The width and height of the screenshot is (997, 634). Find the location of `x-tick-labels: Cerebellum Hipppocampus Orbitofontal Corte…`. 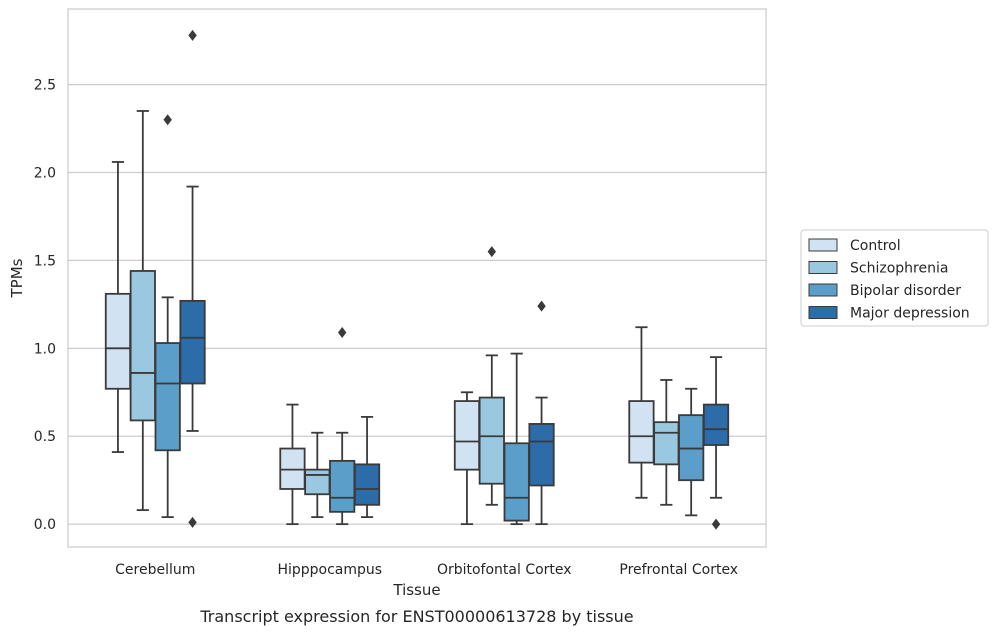

x-tick-labels: Cerebellum Hipppocampus Orbitofontal Corte… is located at coordinates (426, 570).